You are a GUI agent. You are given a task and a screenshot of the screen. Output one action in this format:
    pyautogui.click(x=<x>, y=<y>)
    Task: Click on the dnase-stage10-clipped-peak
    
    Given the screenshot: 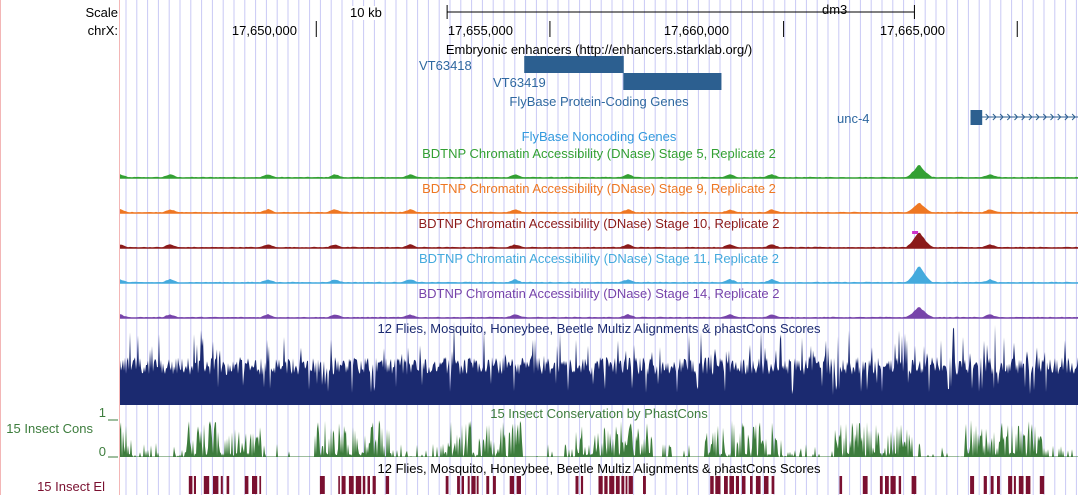 What is the action you would take?
    pyautogui.click(x=915, y=232)
    